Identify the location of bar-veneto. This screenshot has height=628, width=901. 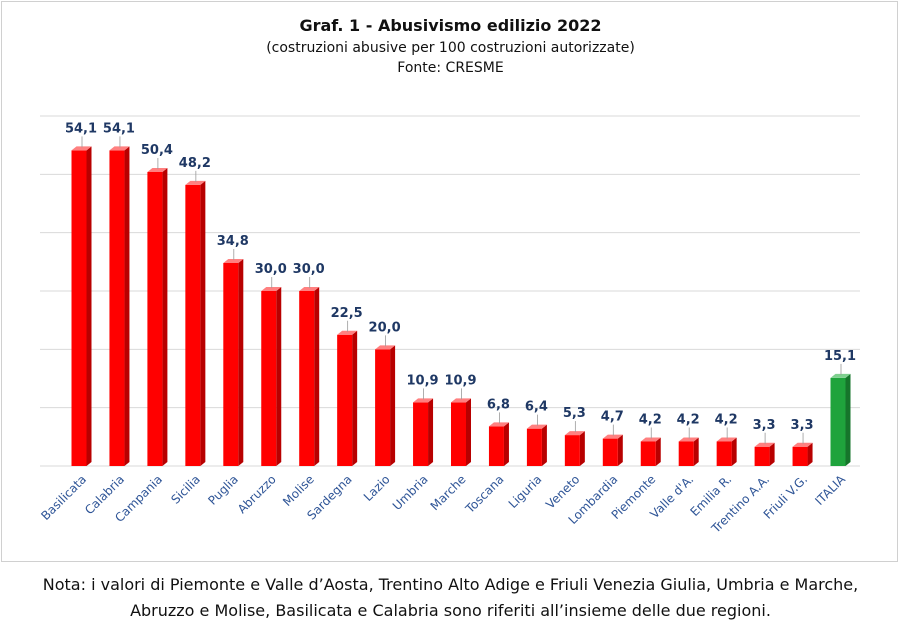
(574, 448).